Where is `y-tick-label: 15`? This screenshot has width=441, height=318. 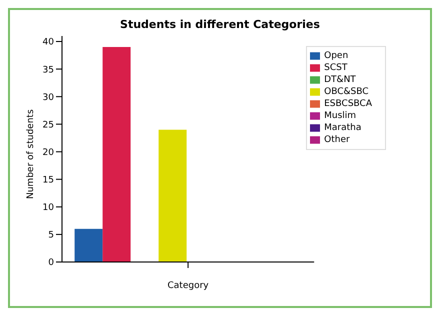
y-tick-label: 15 is located at coordinates (48, 181).